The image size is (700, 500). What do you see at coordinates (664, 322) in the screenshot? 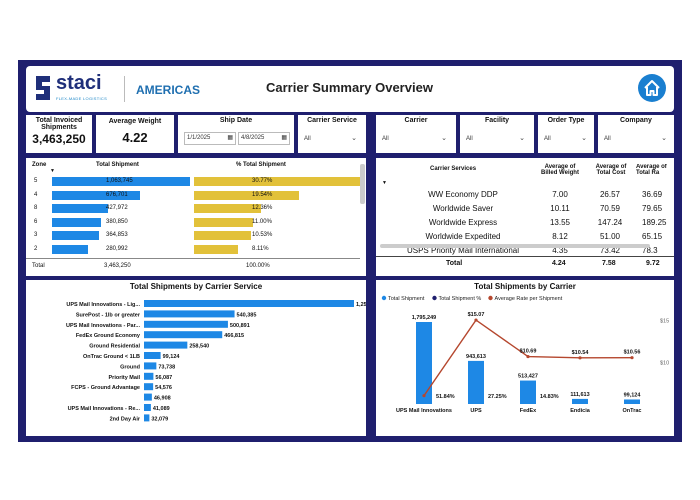
I see `y2-tick-label: $15` at bounding box center [664, 322].